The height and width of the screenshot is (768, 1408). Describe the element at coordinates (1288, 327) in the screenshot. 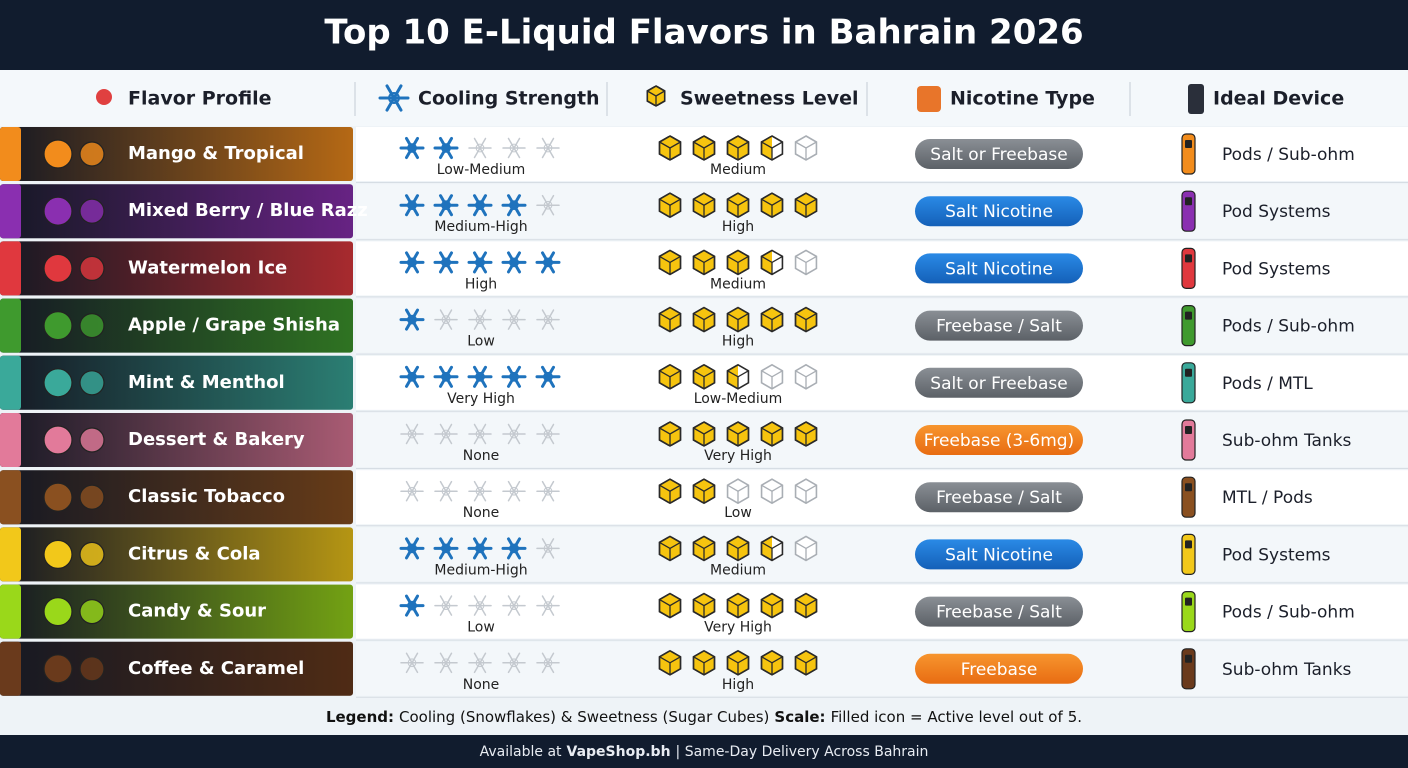

I see `device-name: Pods / Sub-ohm` at that location.